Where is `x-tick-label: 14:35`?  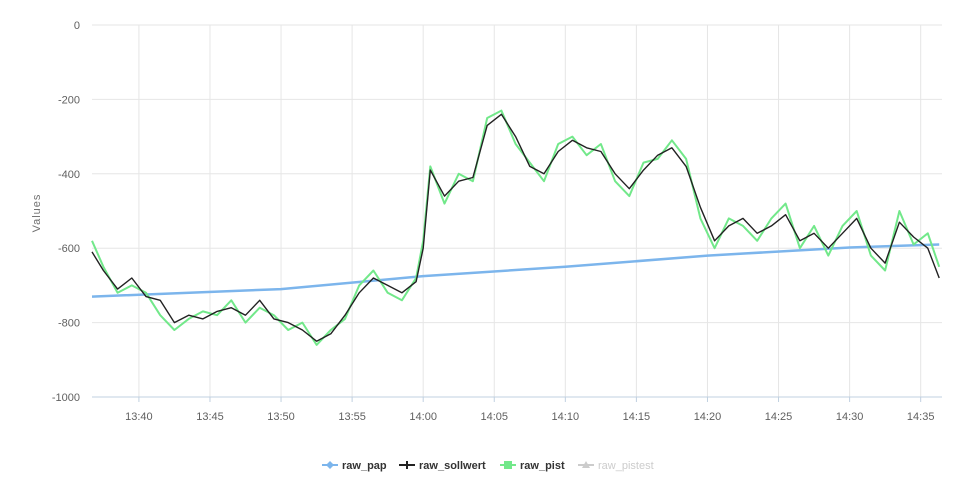
x-tick-label: 14:35 is located at coordinates (921, 417).